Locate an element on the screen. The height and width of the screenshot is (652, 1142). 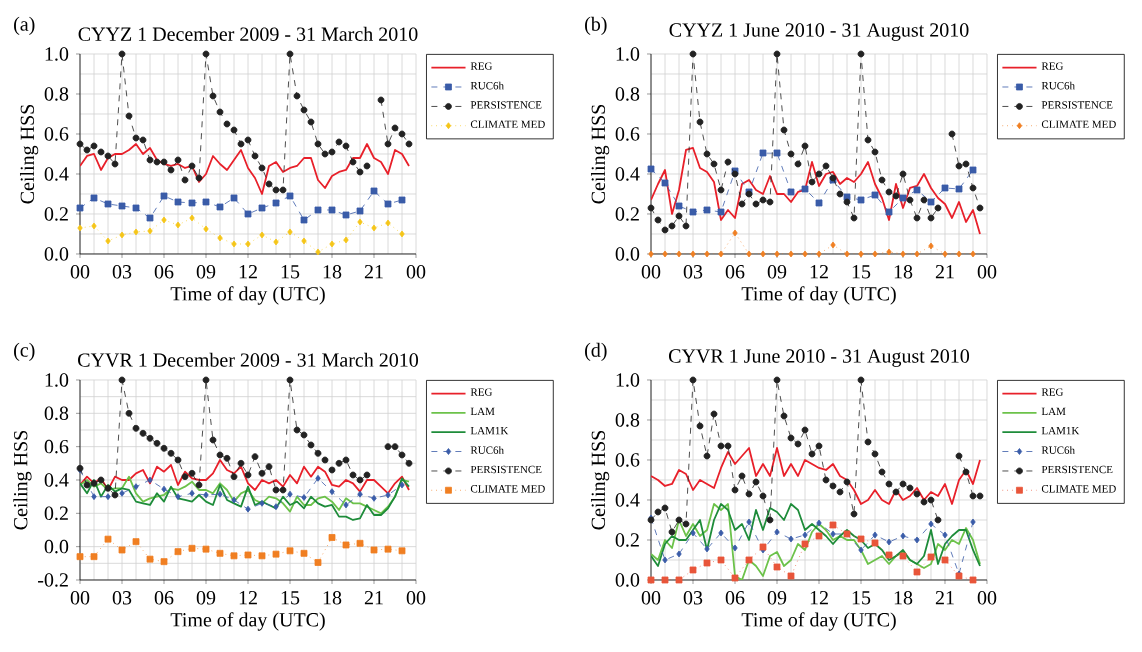
text: (a) is located at coordinates (24, 25).